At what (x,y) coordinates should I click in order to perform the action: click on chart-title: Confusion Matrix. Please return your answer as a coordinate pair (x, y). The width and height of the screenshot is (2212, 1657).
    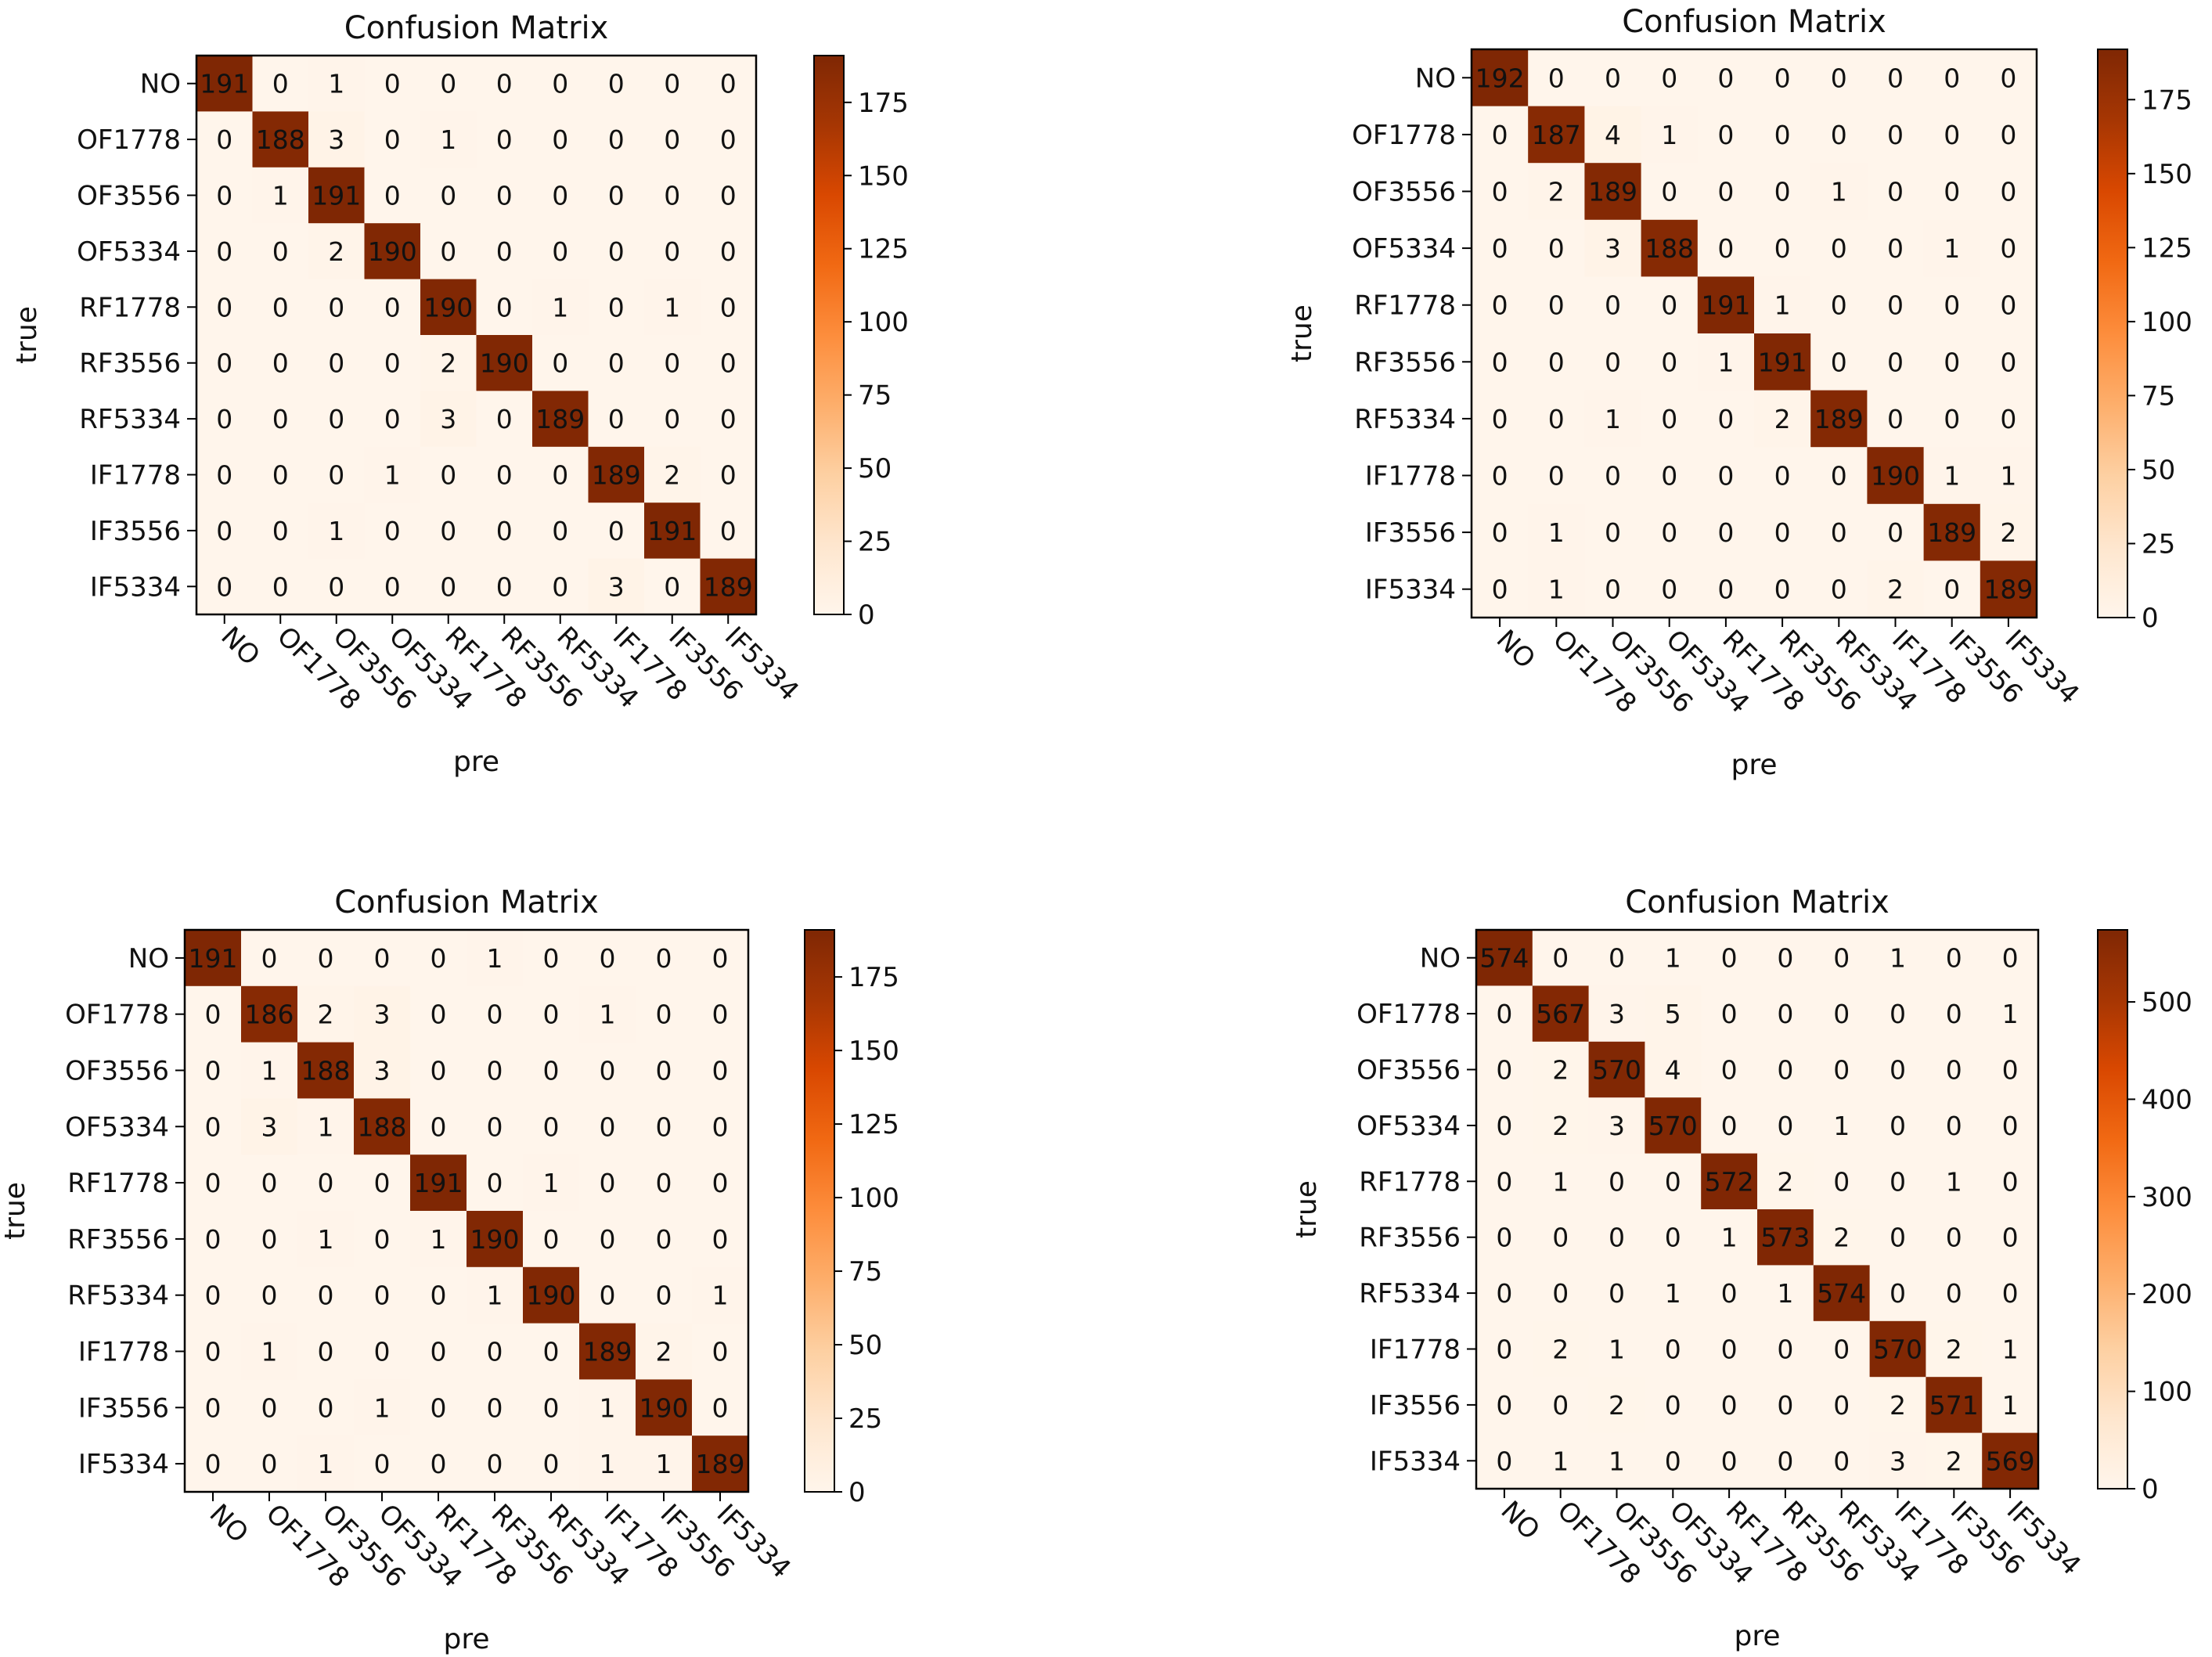
    Looking at the image, I should click on (476, 28).